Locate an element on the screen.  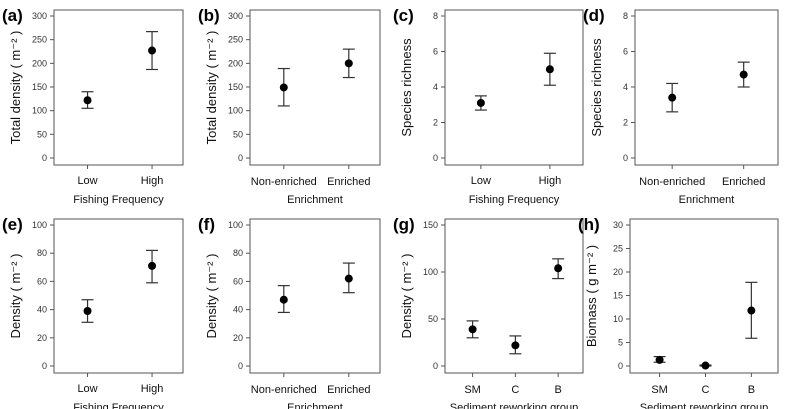
panel-label: (c) is located at coordinates (403, 15).